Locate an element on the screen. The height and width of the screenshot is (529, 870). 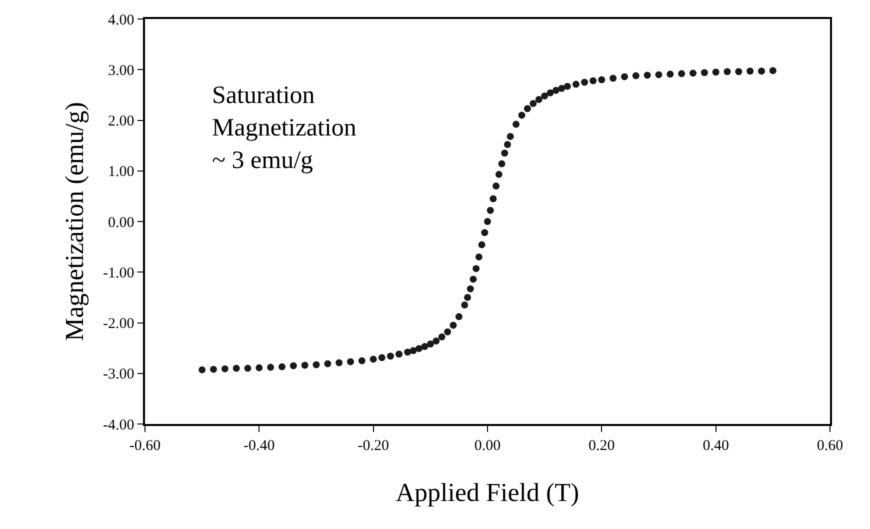
x-tick-label: 0.20 is located at coordinates (601, 446).